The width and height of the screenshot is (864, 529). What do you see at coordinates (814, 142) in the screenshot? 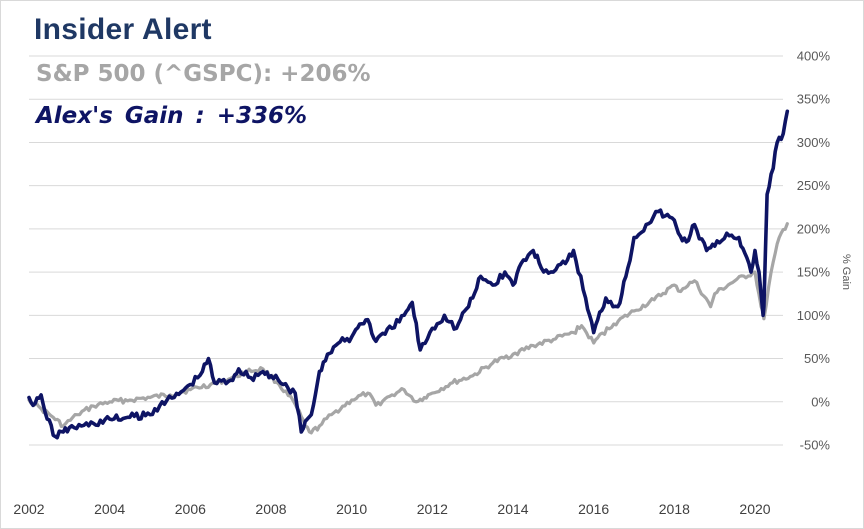
I see `y-tick-label: 300%` at bounding box center [814, 142].